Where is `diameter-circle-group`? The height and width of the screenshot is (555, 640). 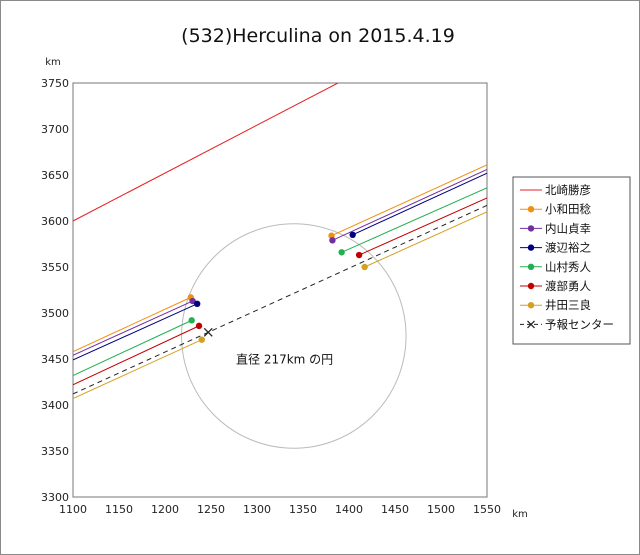 diameter-circle-group is located at coordinates (294, 336).